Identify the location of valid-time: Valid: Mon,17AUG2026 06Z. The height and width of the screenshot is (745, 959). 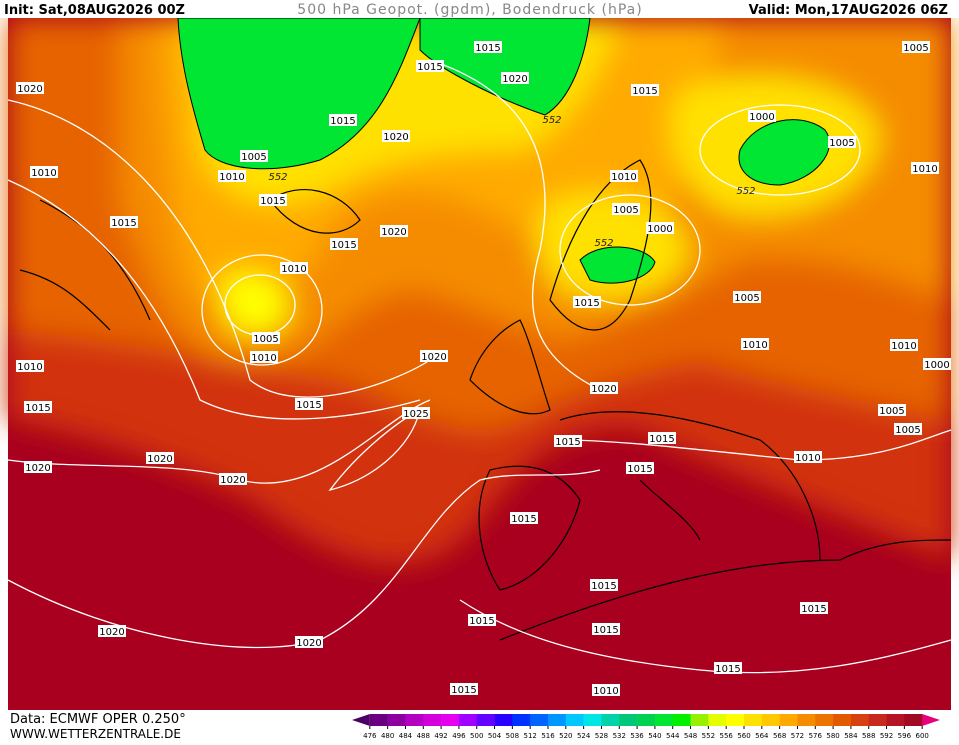
(848, 10).